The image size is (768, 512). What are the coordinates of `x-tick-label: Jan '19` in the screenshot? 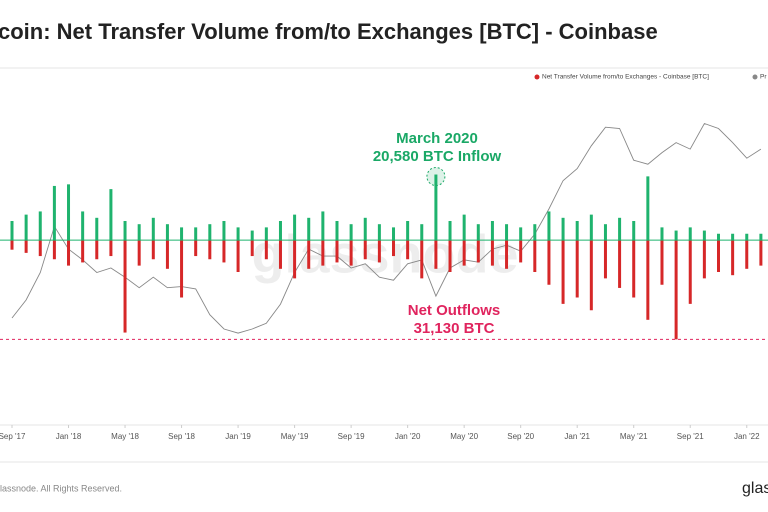 It's located at (238, 436).